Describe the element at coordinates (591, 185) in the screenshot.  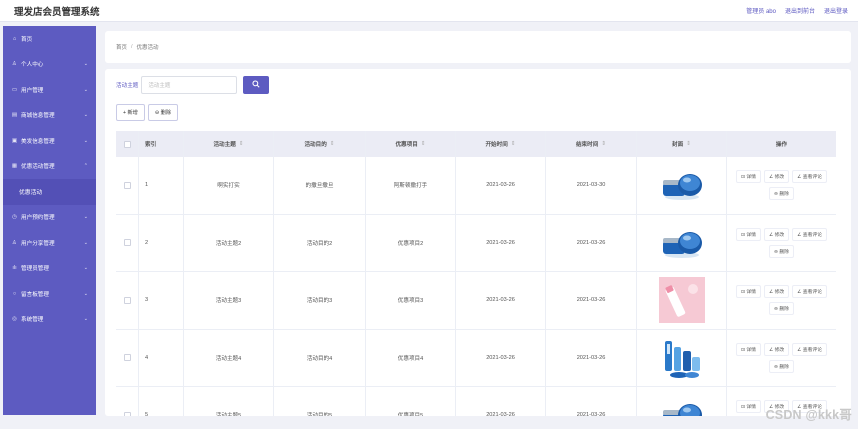
I see `cell-end: 2021-03-30` at that location.